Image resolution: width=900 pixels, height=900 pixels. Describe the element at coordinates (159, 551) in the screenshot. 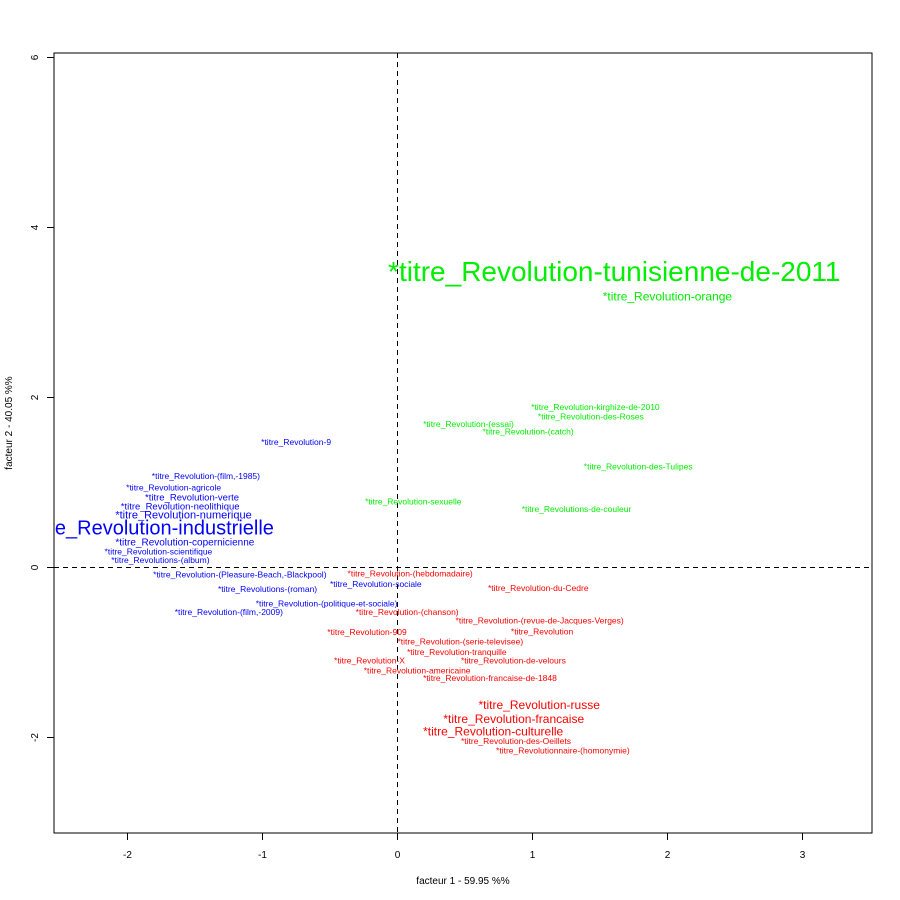

I see `data-point-label: *titre_Revolution-scientifique` at that location.